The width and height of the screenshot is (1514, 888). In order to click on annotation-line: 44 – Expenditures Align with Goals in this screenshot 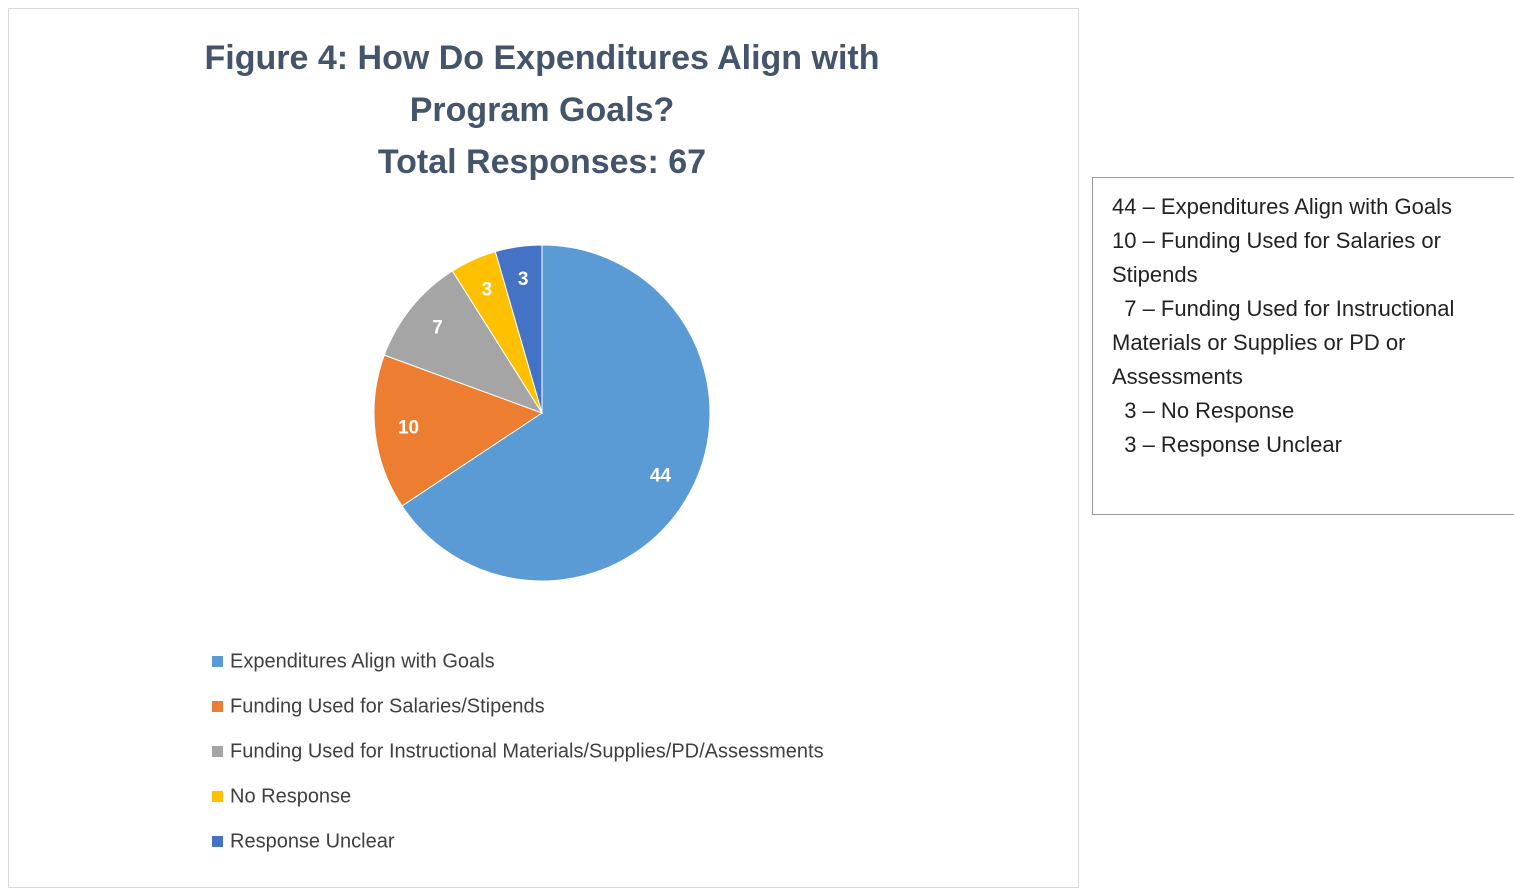, I will do `click(1282, 206)`.